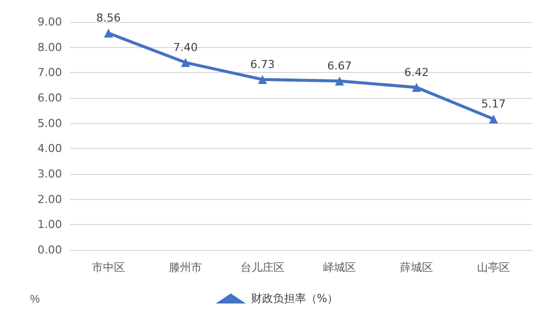 This screenshot has width=554, height=323. Describe the element at coordinates (416, 267) in the screenshot. I see `x-tick-label: 薛城区` at that location.